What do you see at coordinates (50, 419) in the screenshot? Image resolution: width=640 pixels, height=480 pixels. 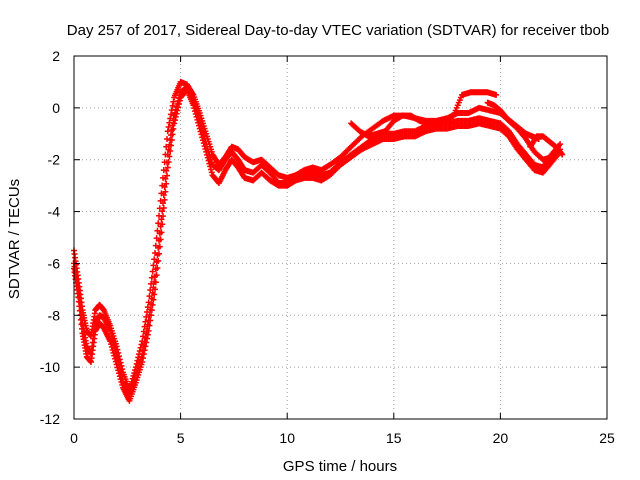 I see `y-tick-label: -12` at bounding box center [50, 419].